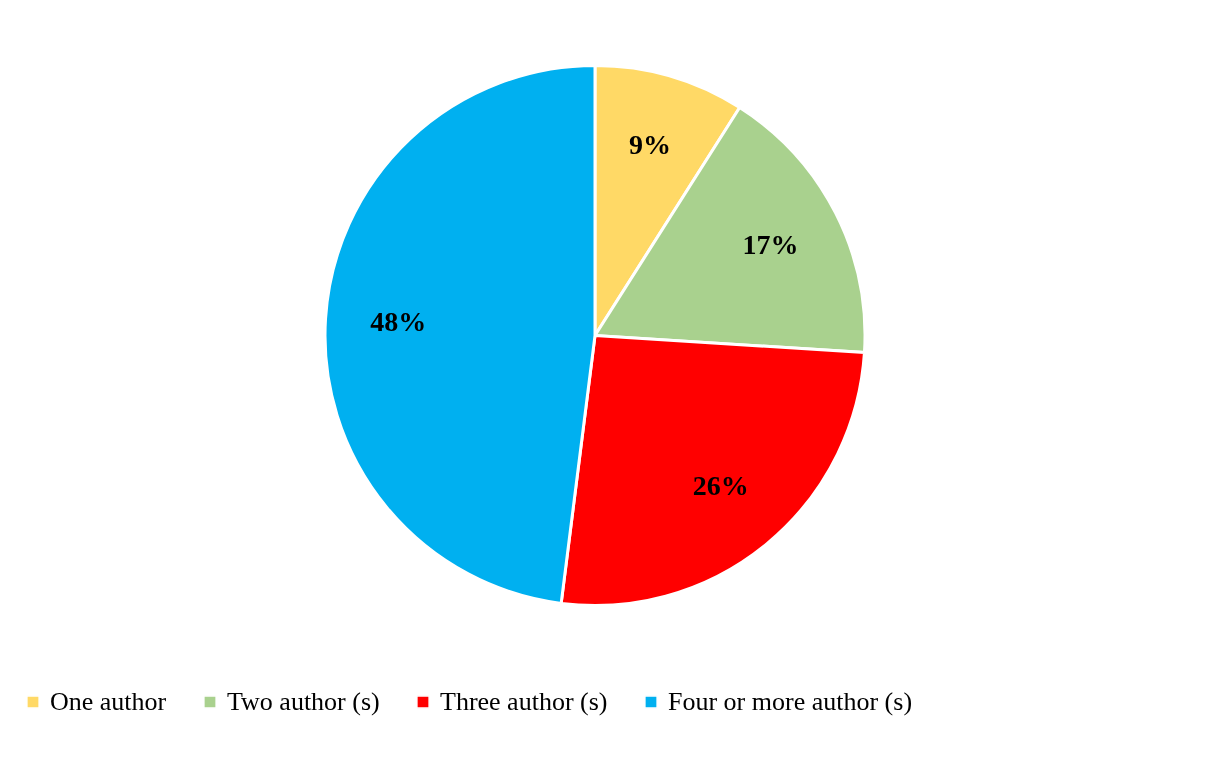  Describe the element at coordinates (524, 701) in the screenshot. I see `legend-label: Three author (s)` at that location.